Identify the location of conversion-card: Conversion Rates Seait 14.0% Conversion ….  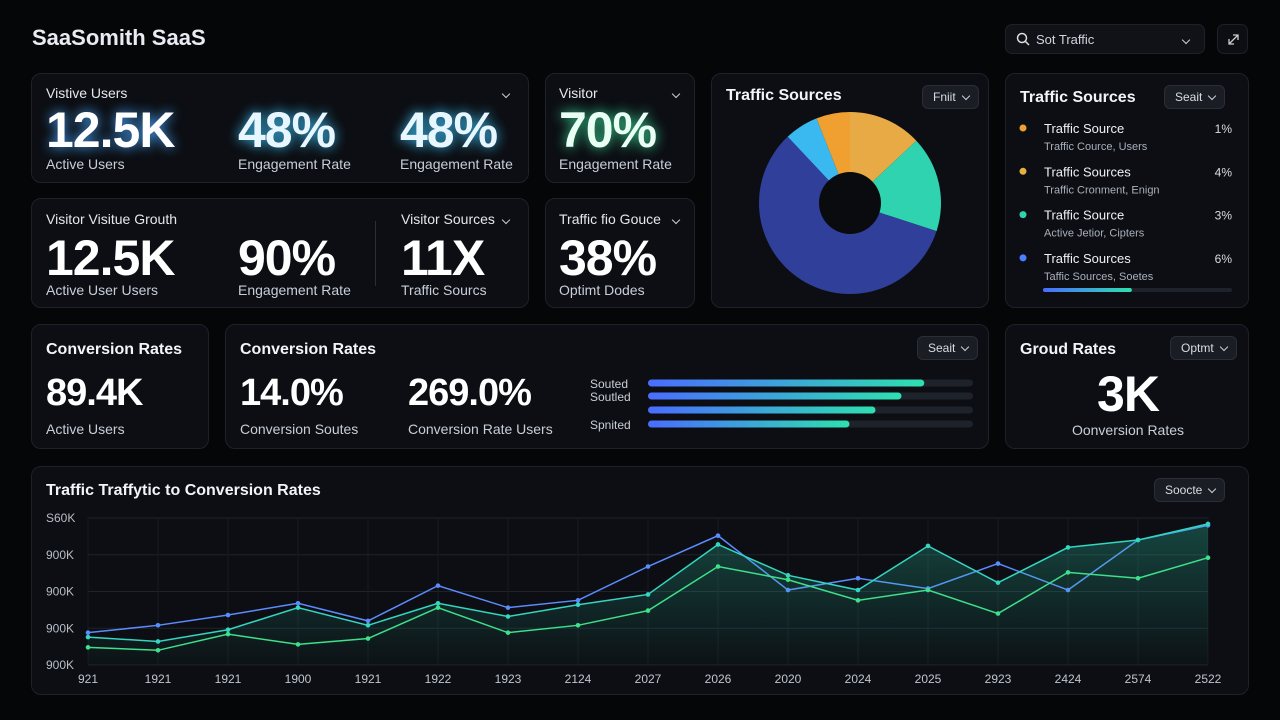
(607, 386).